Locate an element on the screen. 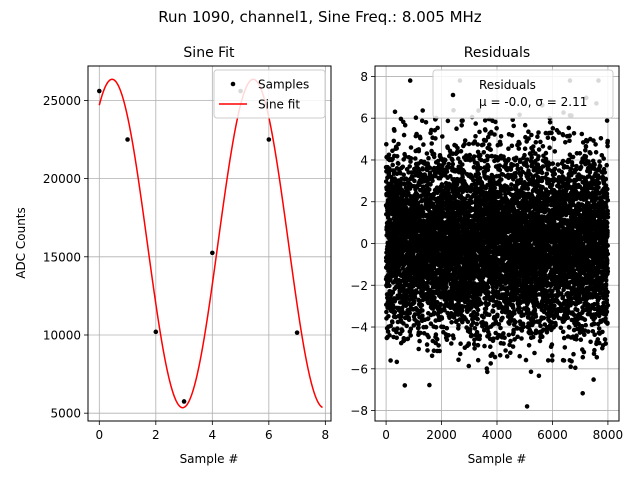 Image resolution: width=640 pixels, height=480 pixels. legend-sine-fit-label: Sine fit is located at coordinates (279, 105).